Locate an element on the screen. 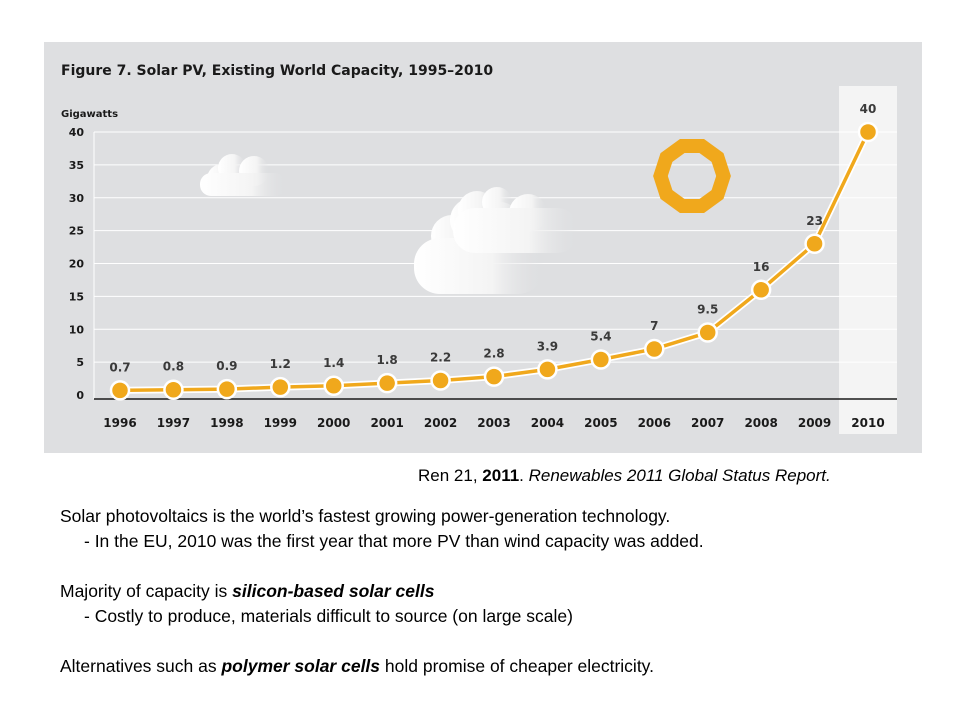 Image resolution: width=960 pixels, height=720 pixels. body-line-5-emphasis: polymer solar cells is located at coordinates (301, 666).